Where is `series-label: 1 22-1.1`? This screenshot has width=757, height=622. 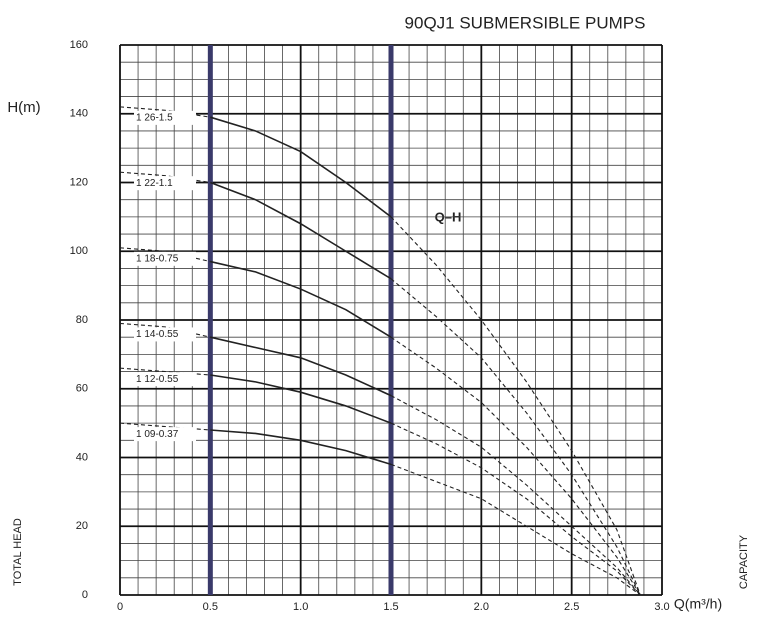 series-label: 1 22-1.1 is located at coordinates (154, 183).